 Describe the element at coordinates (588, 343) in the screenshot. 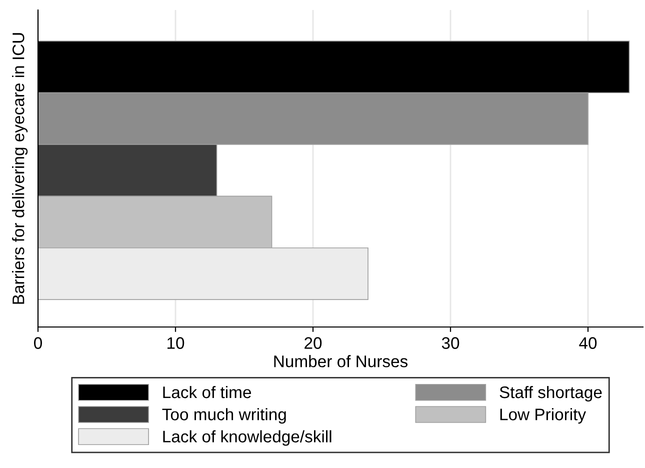

I see `x-tick-label: 40` at that location.